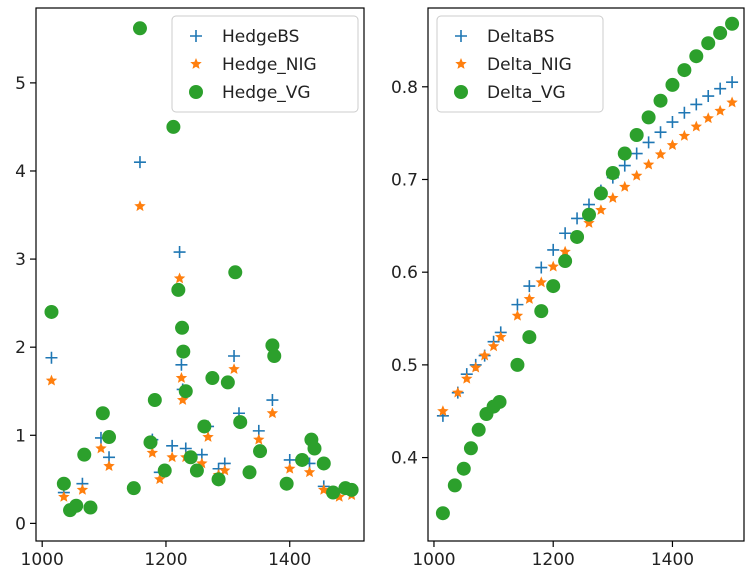  I want to click on y-tick-label: 3, so click(20, 260).